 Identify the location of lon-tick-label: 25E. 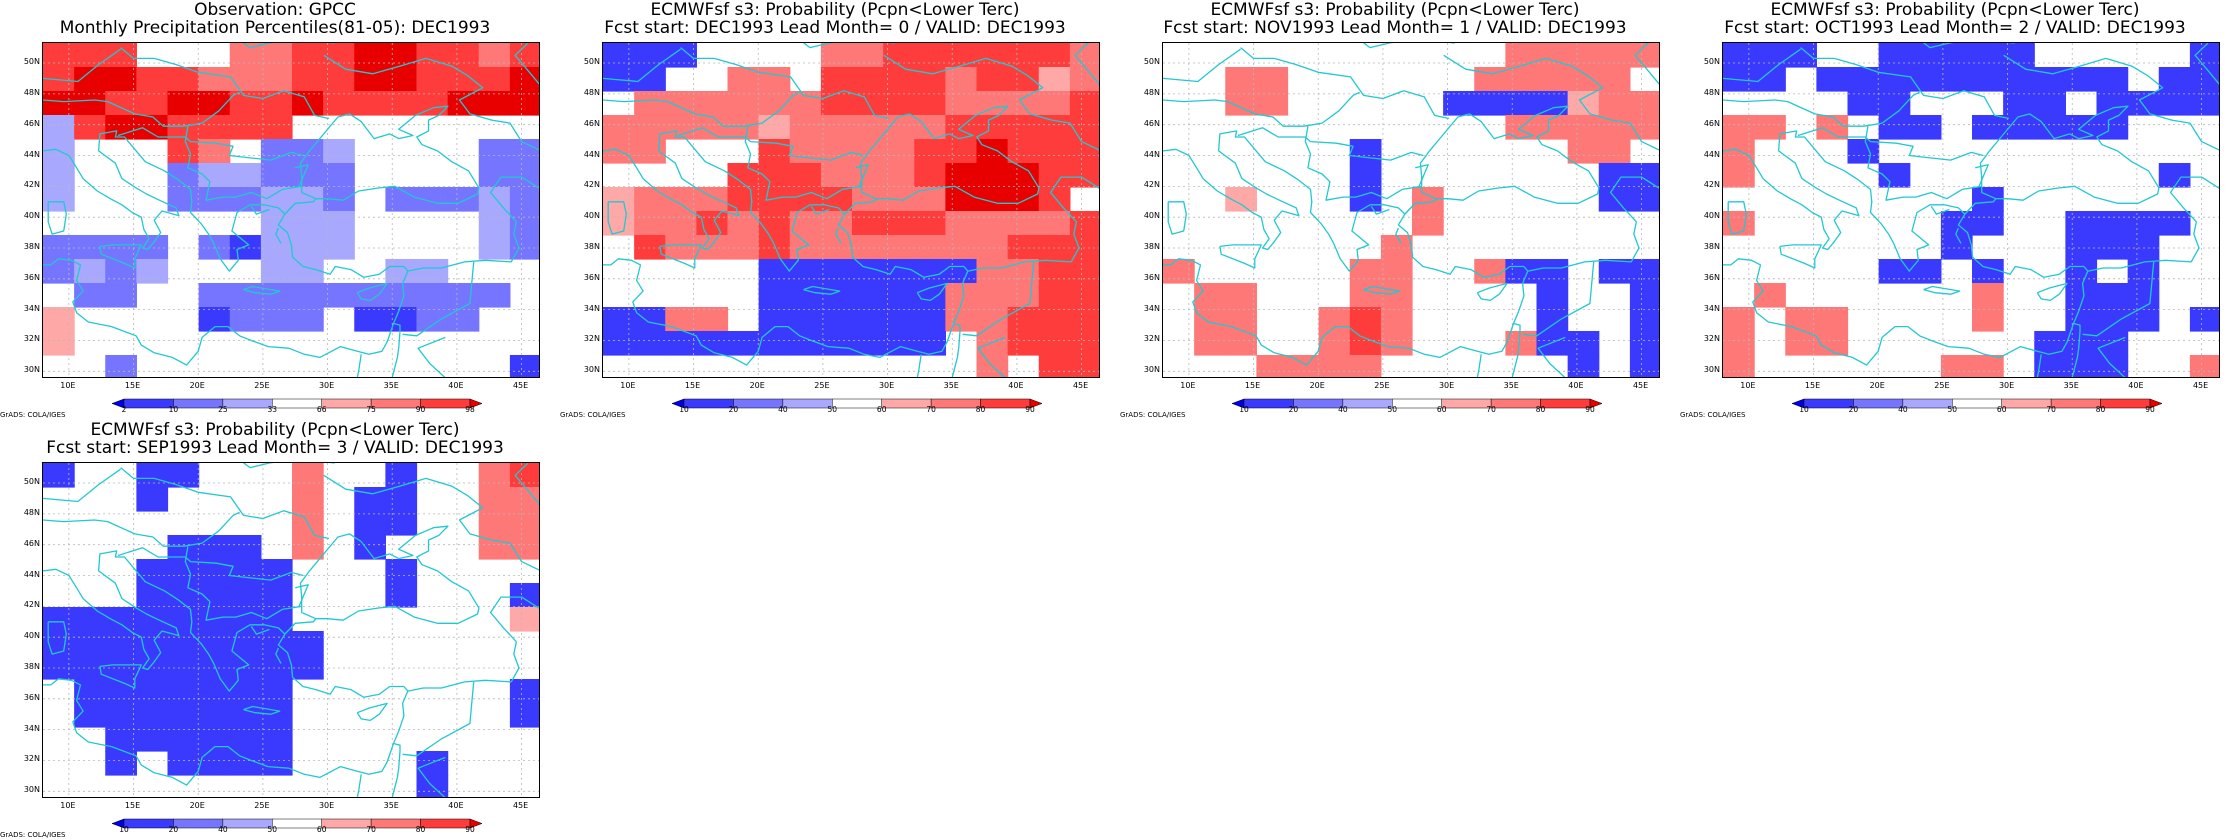
(262, 385).